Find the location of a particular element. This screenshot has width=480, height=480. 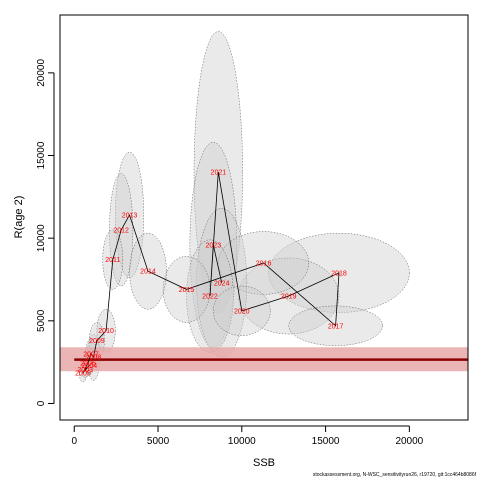

year-label-2004: 2004 is located at coordinates (90, 366).